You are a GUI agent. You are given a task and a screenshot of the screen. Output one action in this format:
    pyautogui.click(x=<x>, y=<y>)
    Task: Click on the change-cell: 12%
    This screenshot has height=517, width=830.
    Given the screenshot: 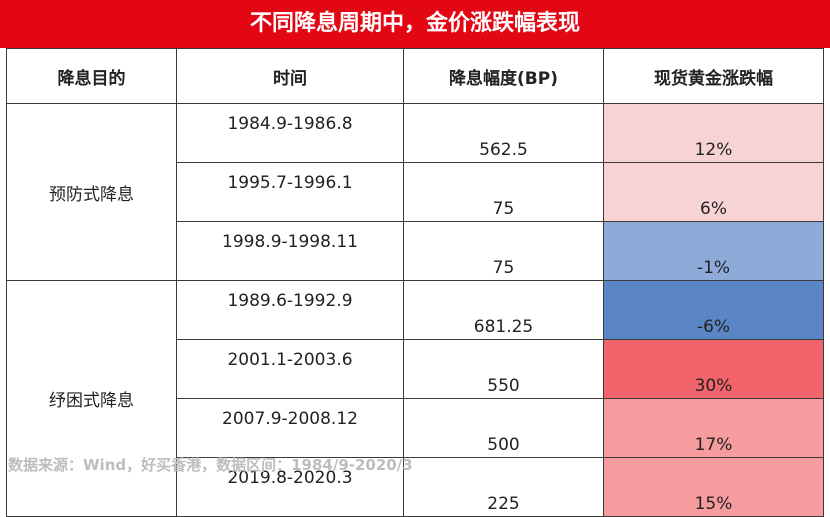 What is the action you would take?
    pyautogui.click(x=713, y=133)
    